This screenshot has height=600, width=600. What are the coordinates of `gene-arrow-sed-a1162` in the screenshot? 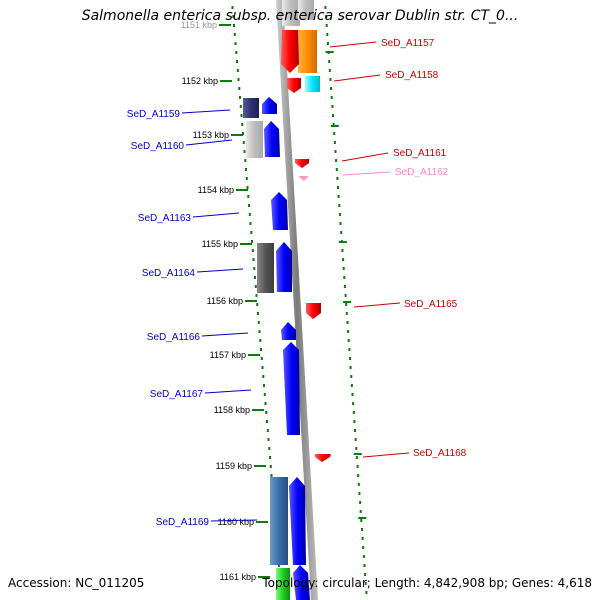 It's located at (303, 178).